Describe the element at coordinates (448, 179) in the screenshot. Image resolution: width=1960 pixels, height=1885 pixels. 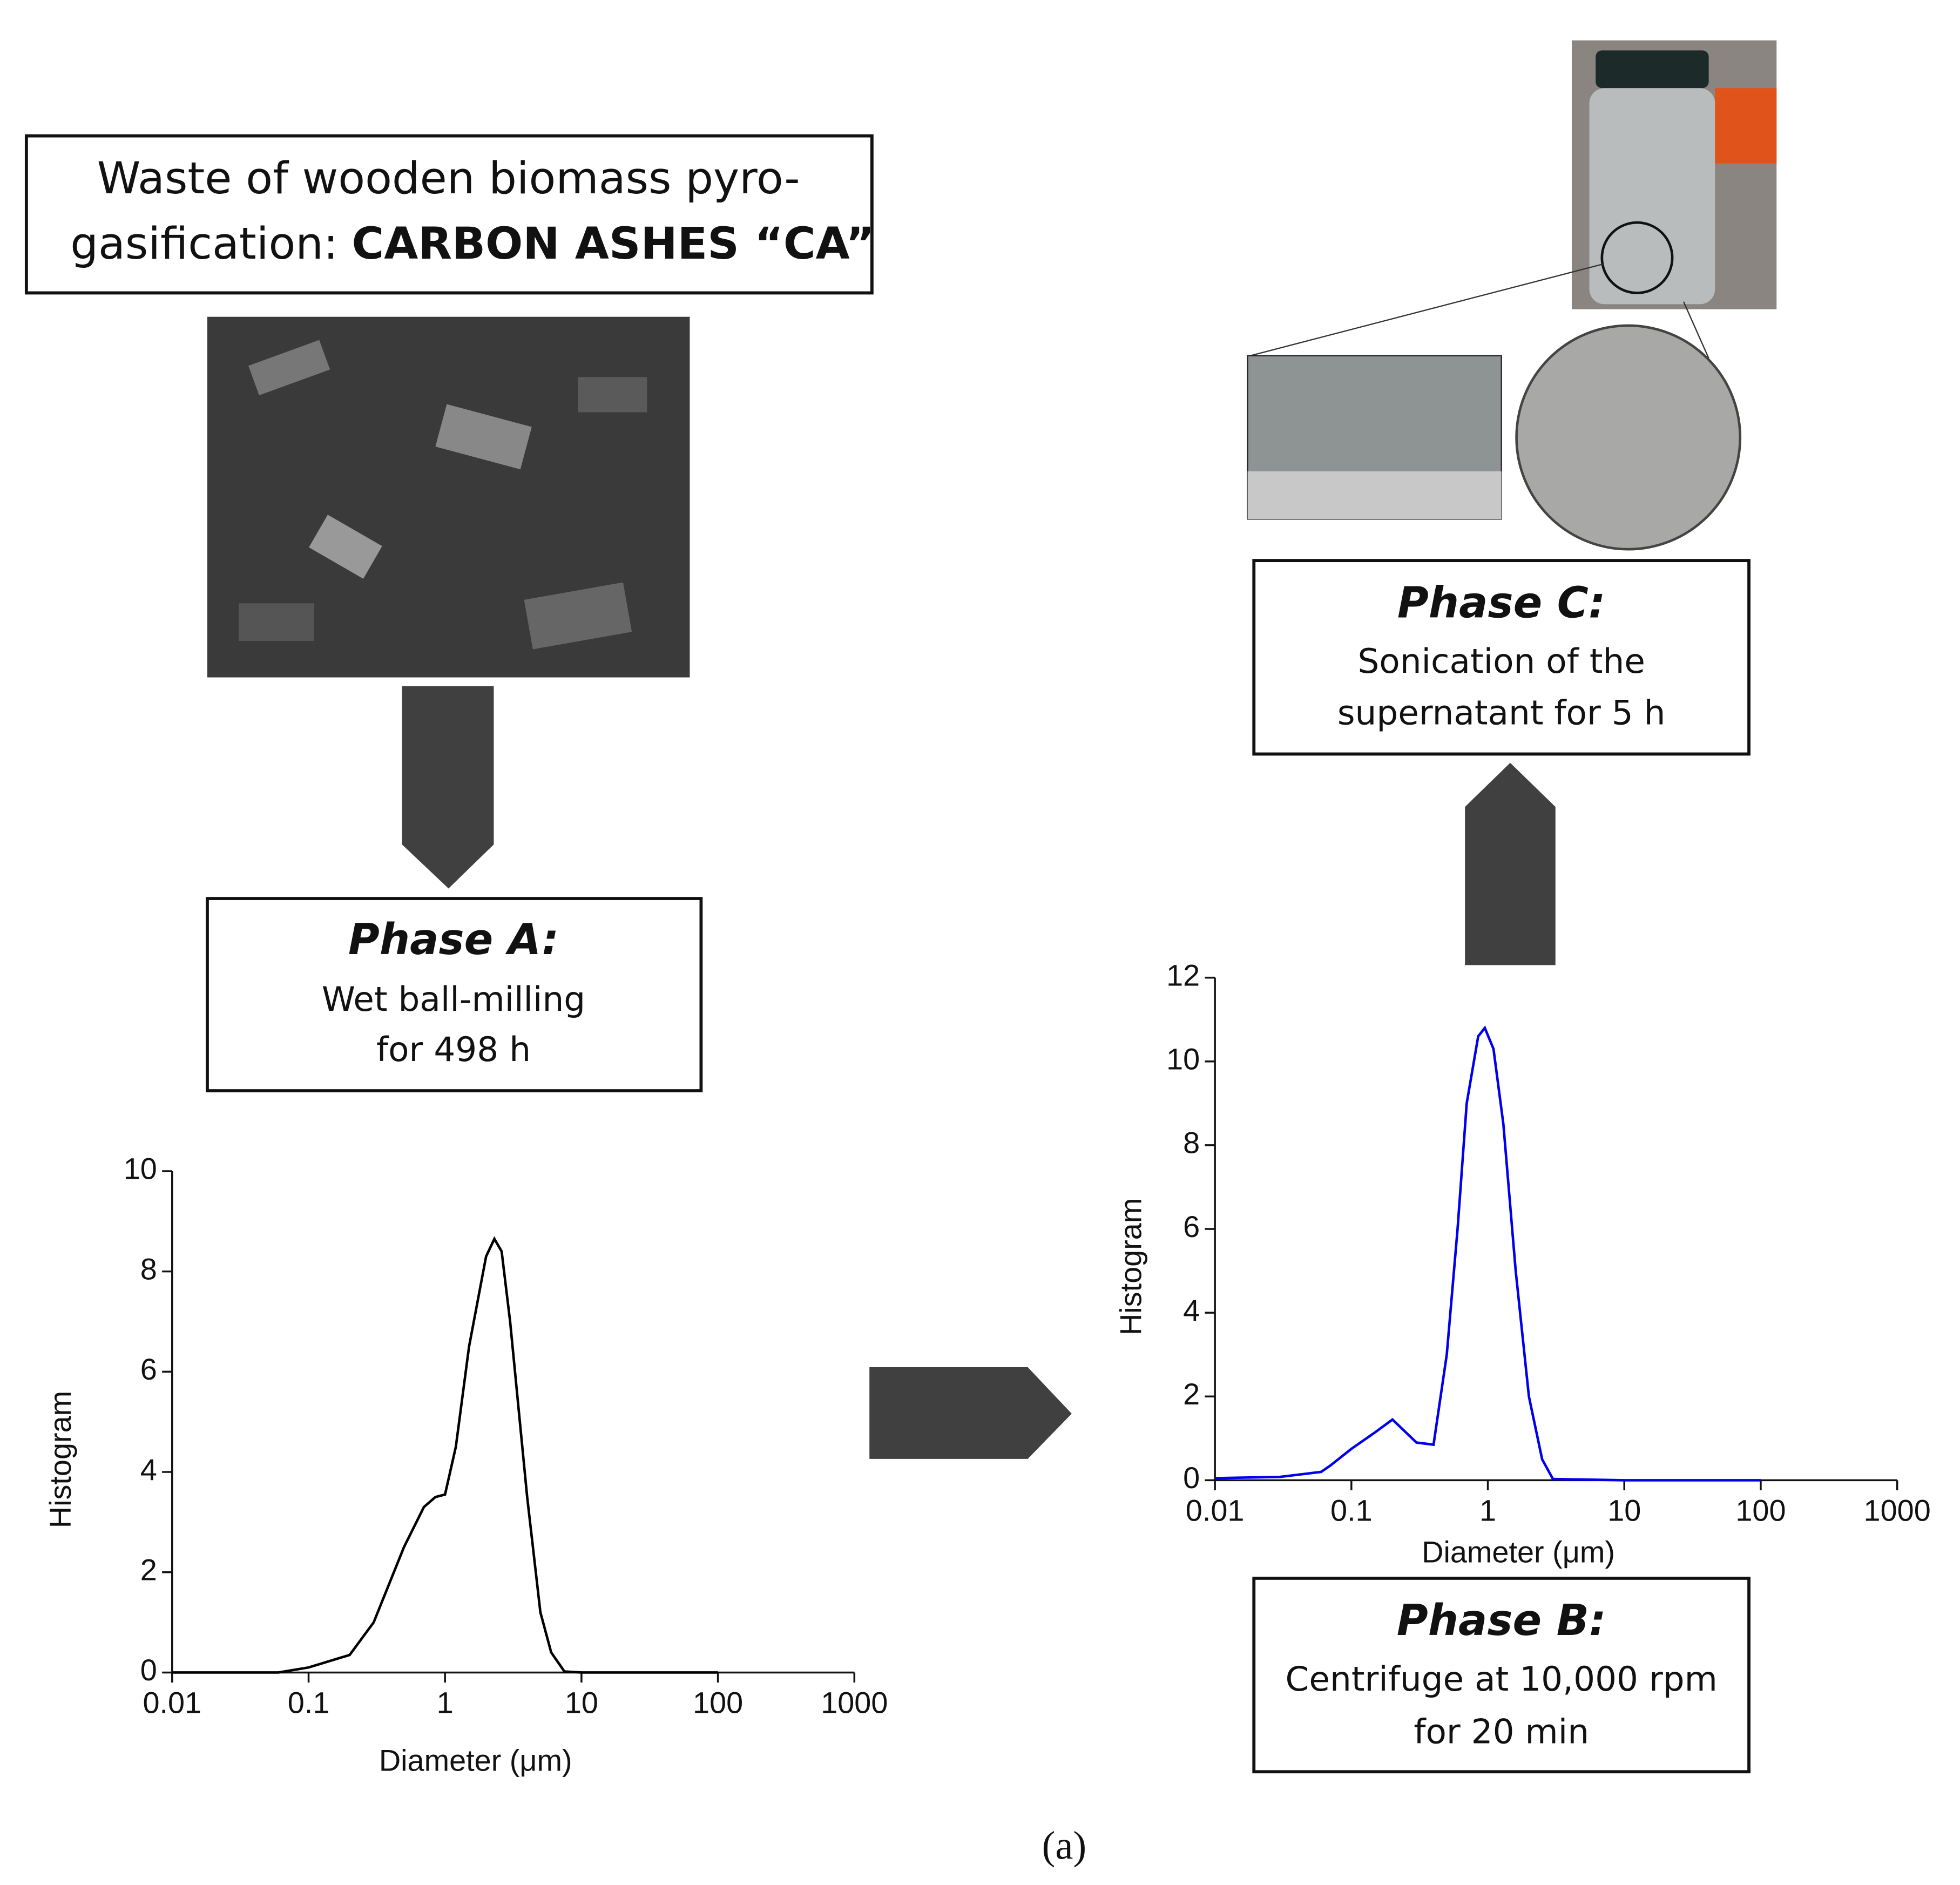
I see `intro-text: Waste of wooden biomass pyro-` at that location.